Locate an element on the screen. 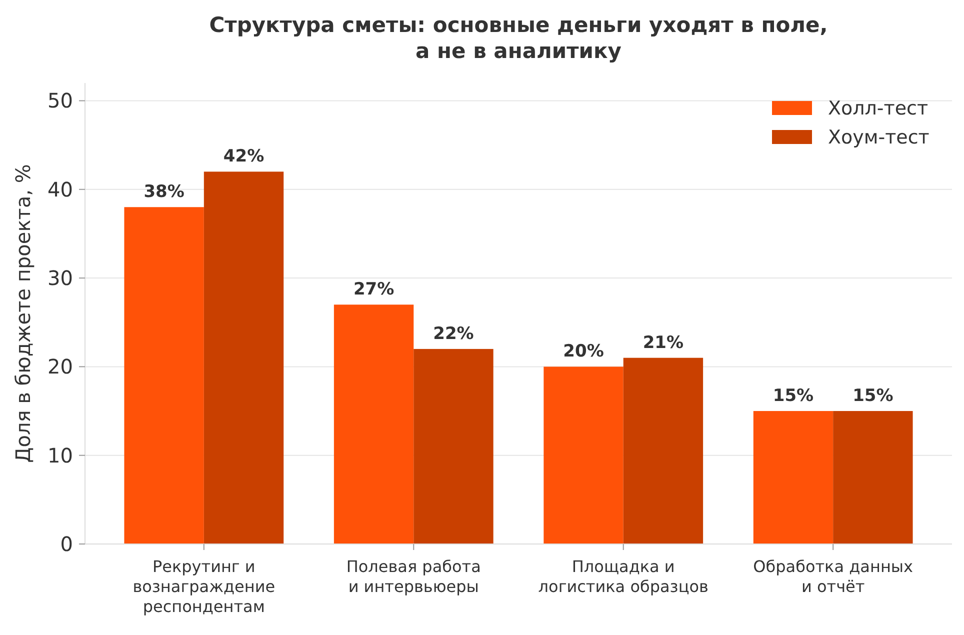 This screenshot has height=635, width=964. chart-title: Структура сметы: основные деньги уходят в поле, а не в аналитику is located at coordinates (518, 38).